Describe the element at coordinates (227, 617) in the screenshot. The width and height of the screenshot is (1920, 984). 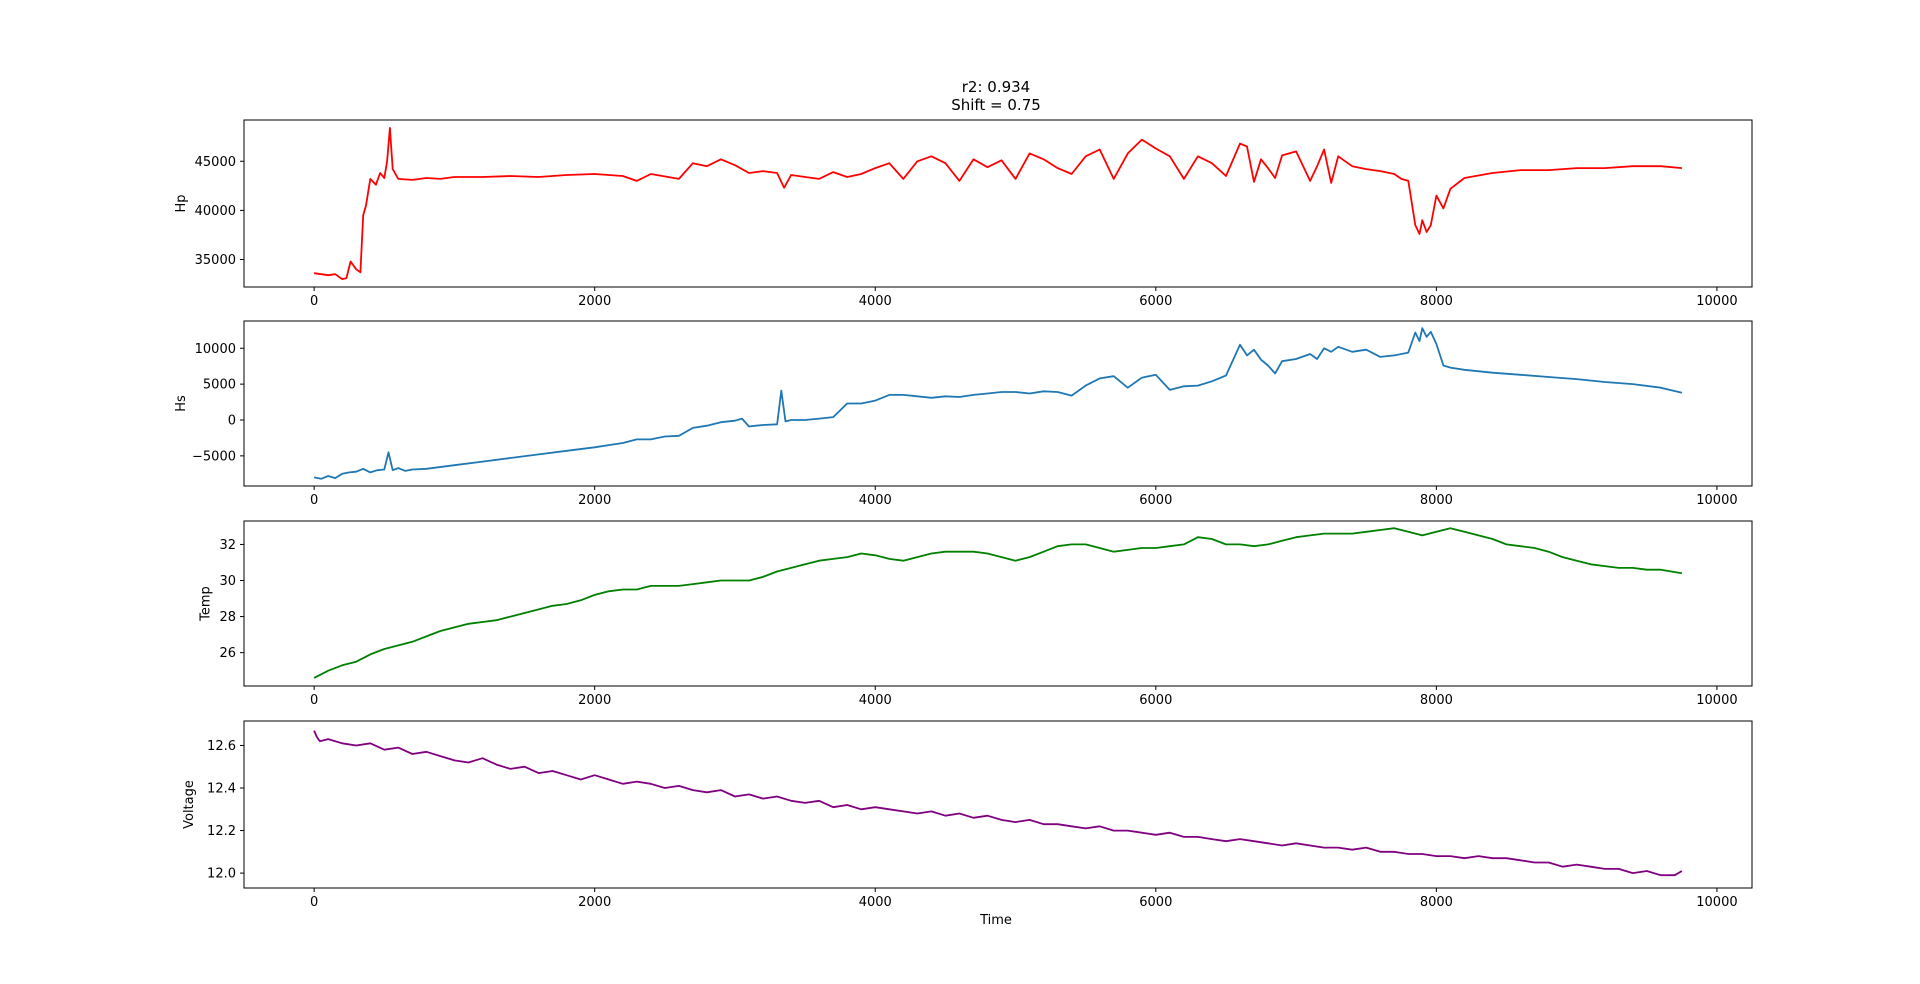
I see `y-tick-label: 28` at that location.